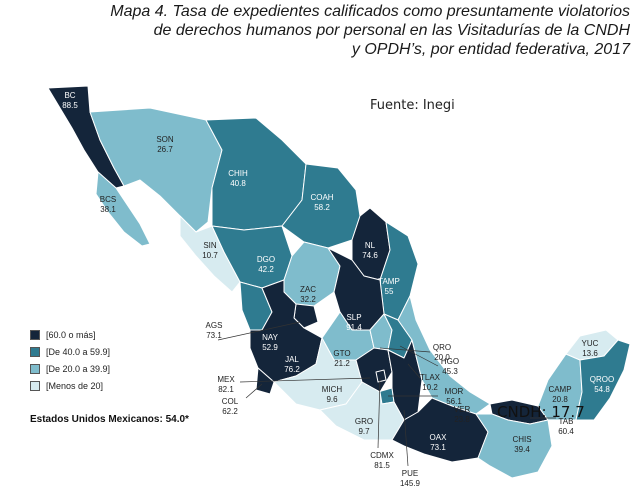 Image resolution: width=640 pixels, height=494 pixels. I want to click on state-value-bc: 88.5, so click(70, 105).